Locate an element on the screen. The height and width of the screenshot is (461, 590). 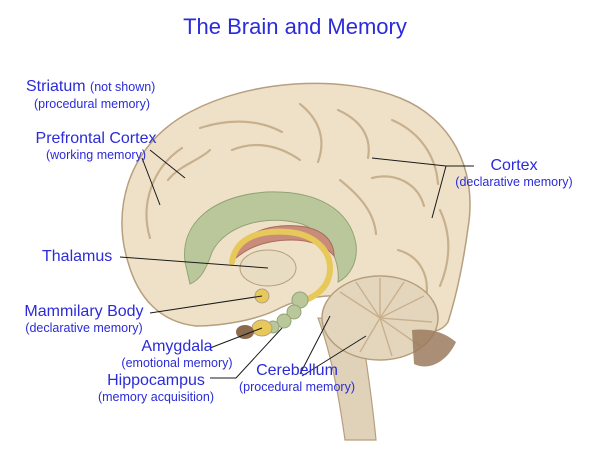
label-cerebellum: Cerebellum (procedural memory) is located at coordinates (297, 378).